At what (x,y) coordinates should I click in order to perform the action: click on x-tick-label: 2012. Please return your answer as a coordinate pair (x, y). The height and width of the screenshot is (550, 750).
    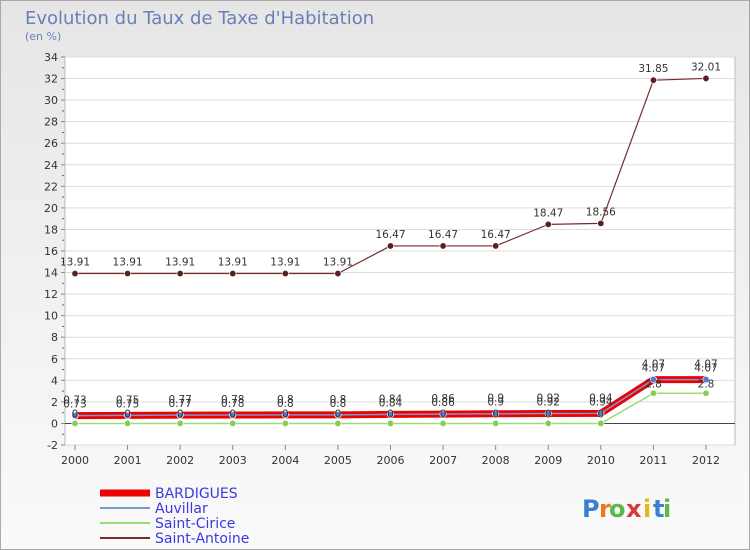
    Looking at the image, I should click on (706, 460).